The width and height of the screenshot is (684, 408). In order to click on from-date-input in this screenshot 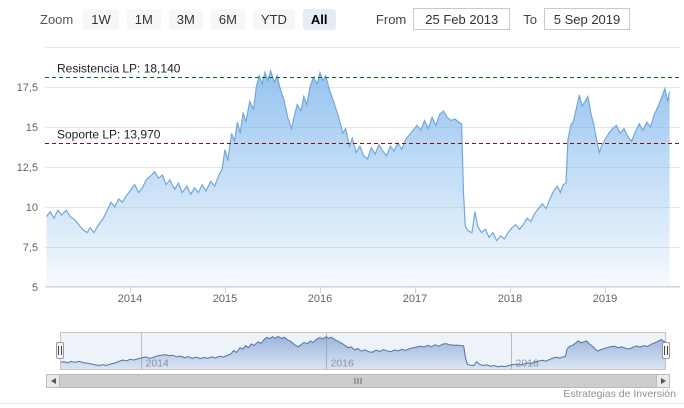, I will do `click(462, 19)`.